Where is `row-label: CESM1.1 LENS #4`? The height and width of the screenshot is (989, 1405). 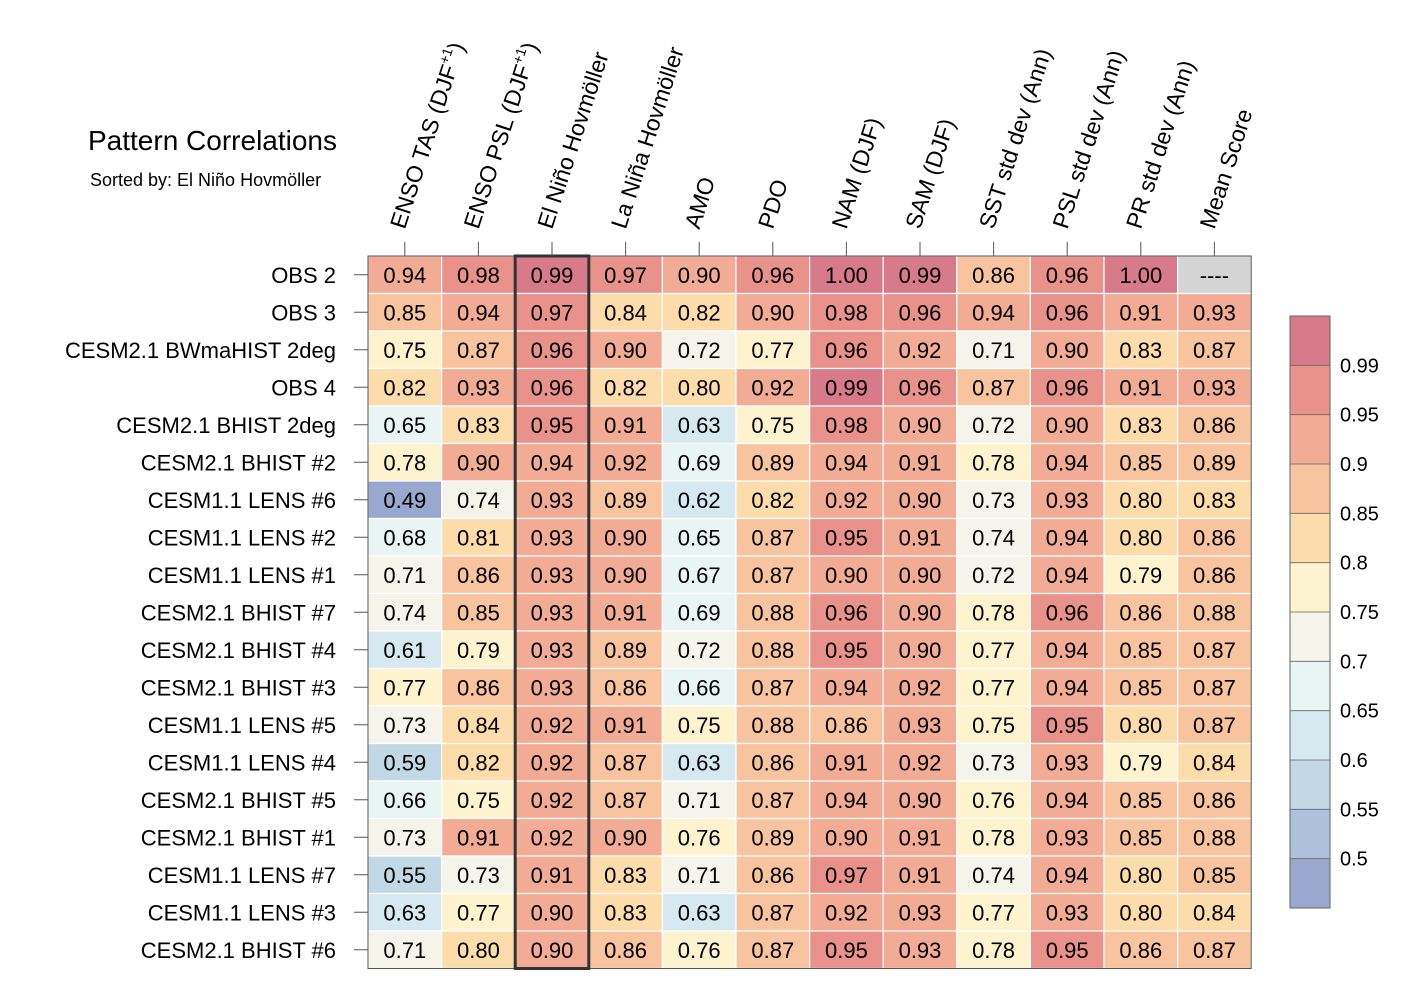 row-label: CESM1.1 LENS #4 is located at coordinates (242, 762).